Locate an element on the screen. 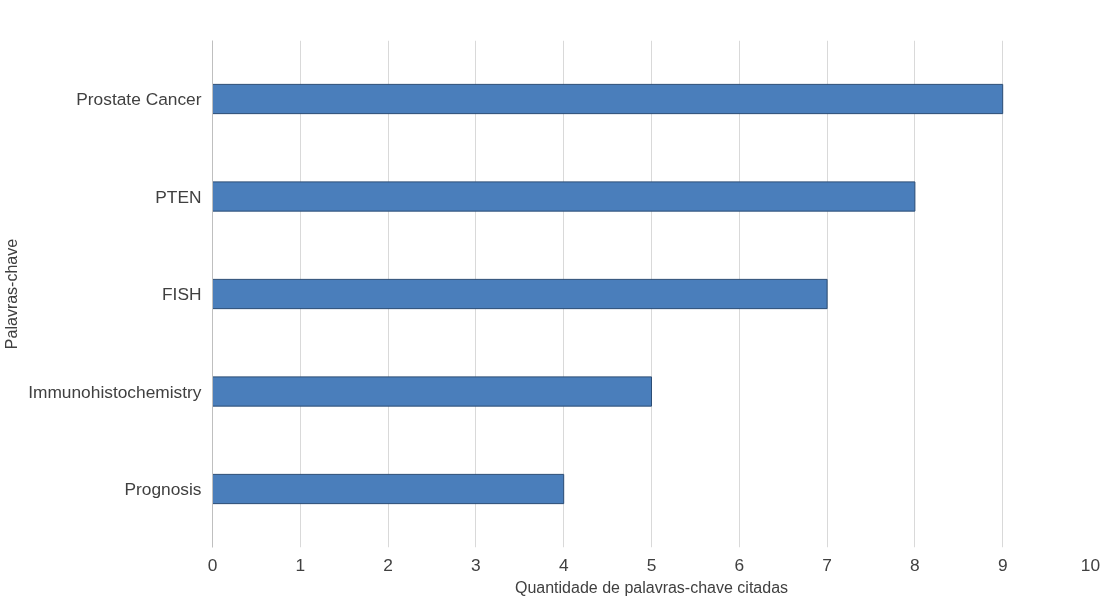 This screenshot has width=1118, height=606. x-tick-label: 5 is located at coordinates (651, 564).